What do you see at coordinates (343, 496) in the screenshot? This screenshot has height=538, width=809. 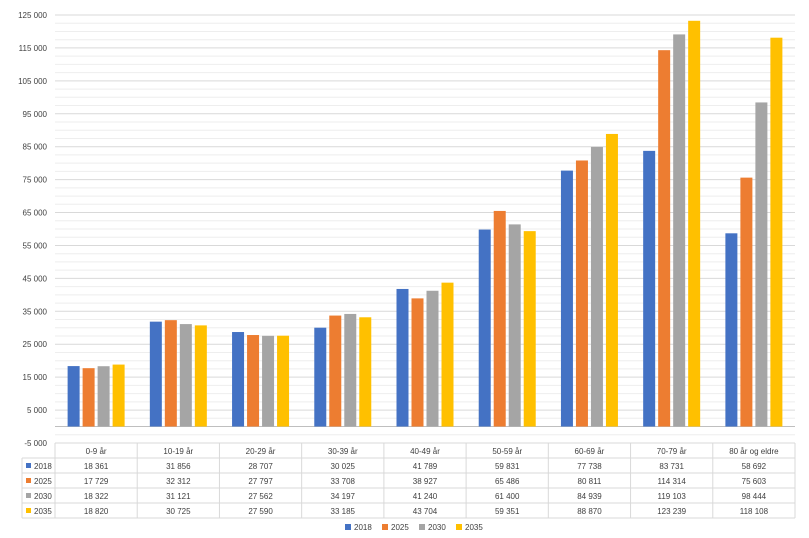 I see `table-value: 34 197` at bounding box center [343, 496].